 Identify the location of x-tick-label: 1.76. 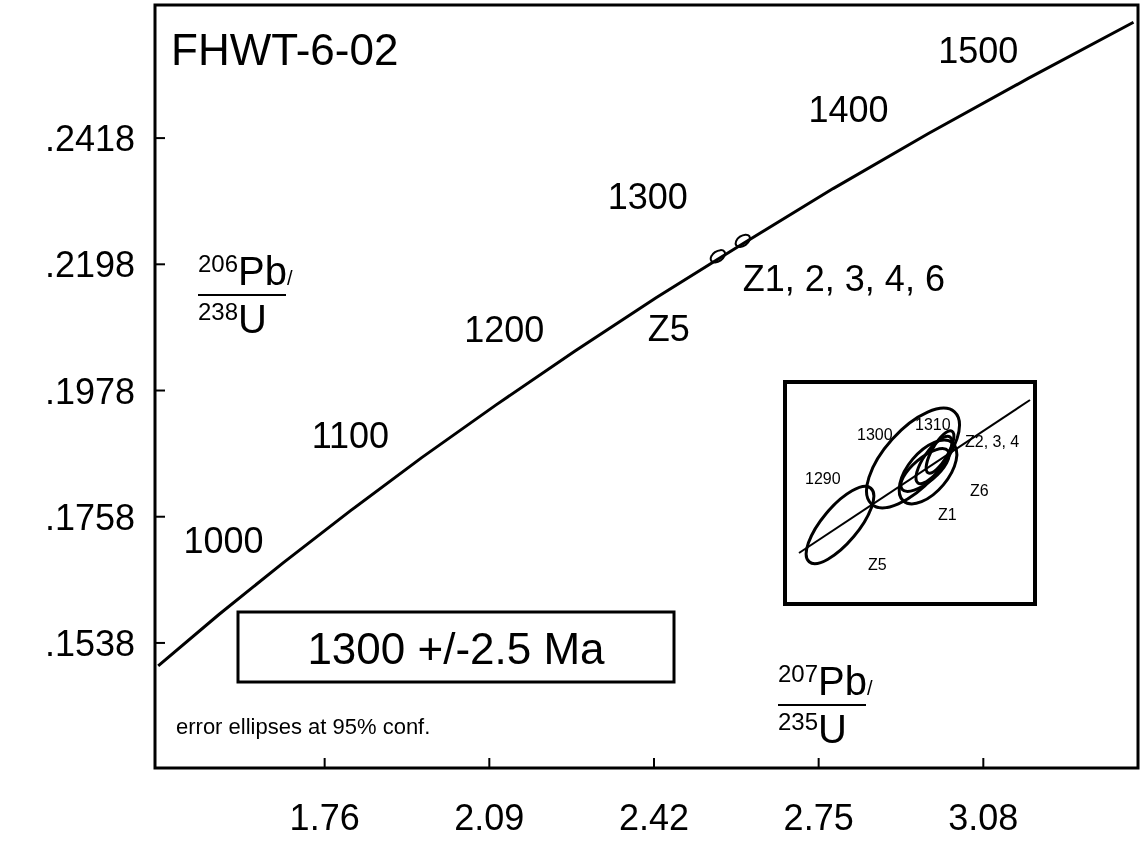
(324, 817).